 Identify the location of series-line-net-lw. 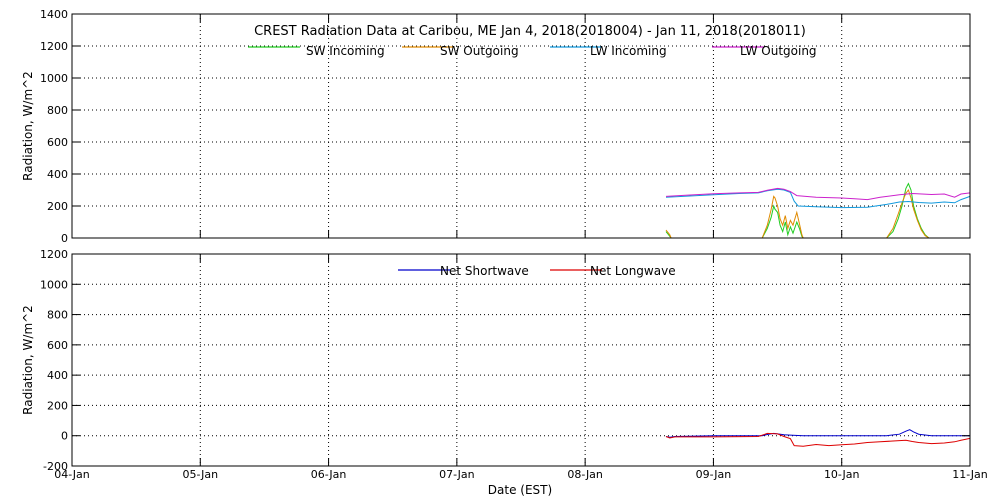
(818, 439).